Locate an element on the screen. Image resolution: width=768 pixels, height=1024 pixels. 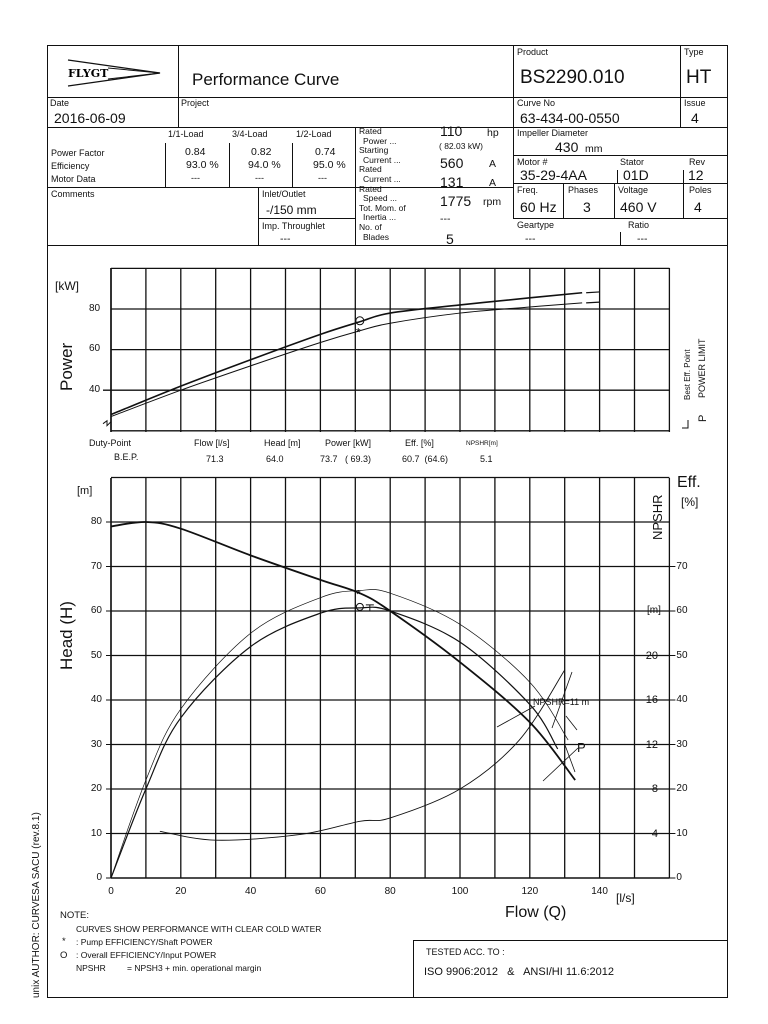
flow-tick-label: 100 is located at coordinates (460, 891).